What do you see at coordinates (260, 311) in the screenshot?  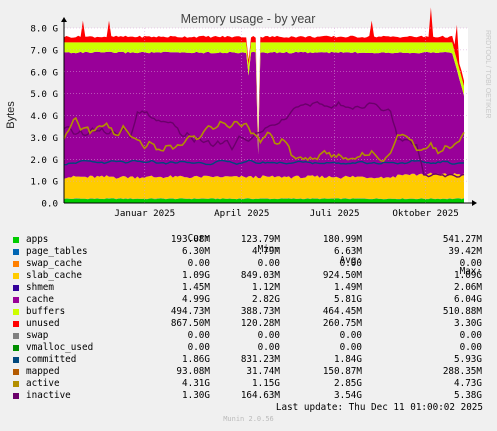 I see `legend-min: 388.73M` at bounding box center [260, 311].